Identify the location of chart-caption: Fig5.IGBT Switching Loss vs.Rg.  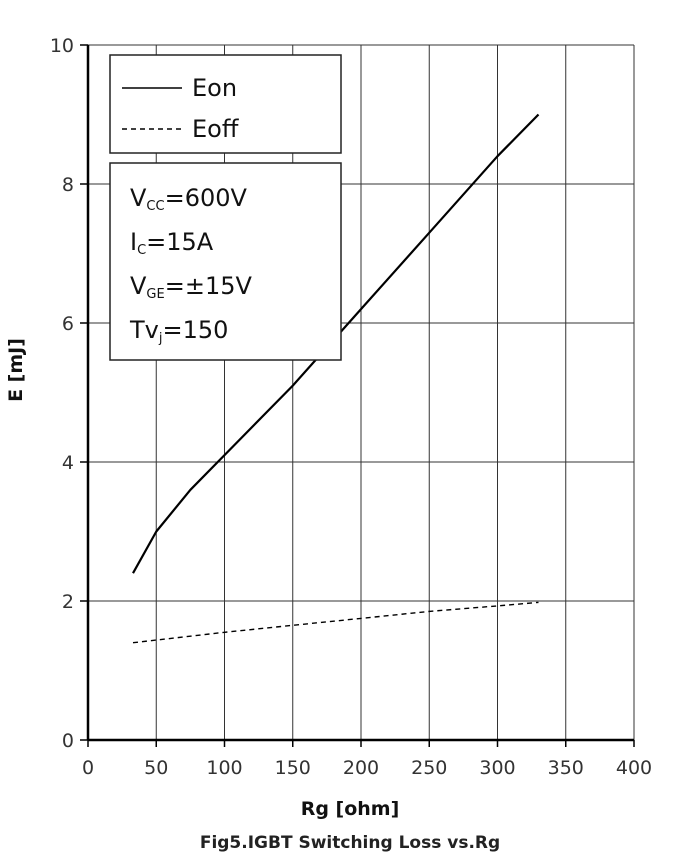
(350, 843).